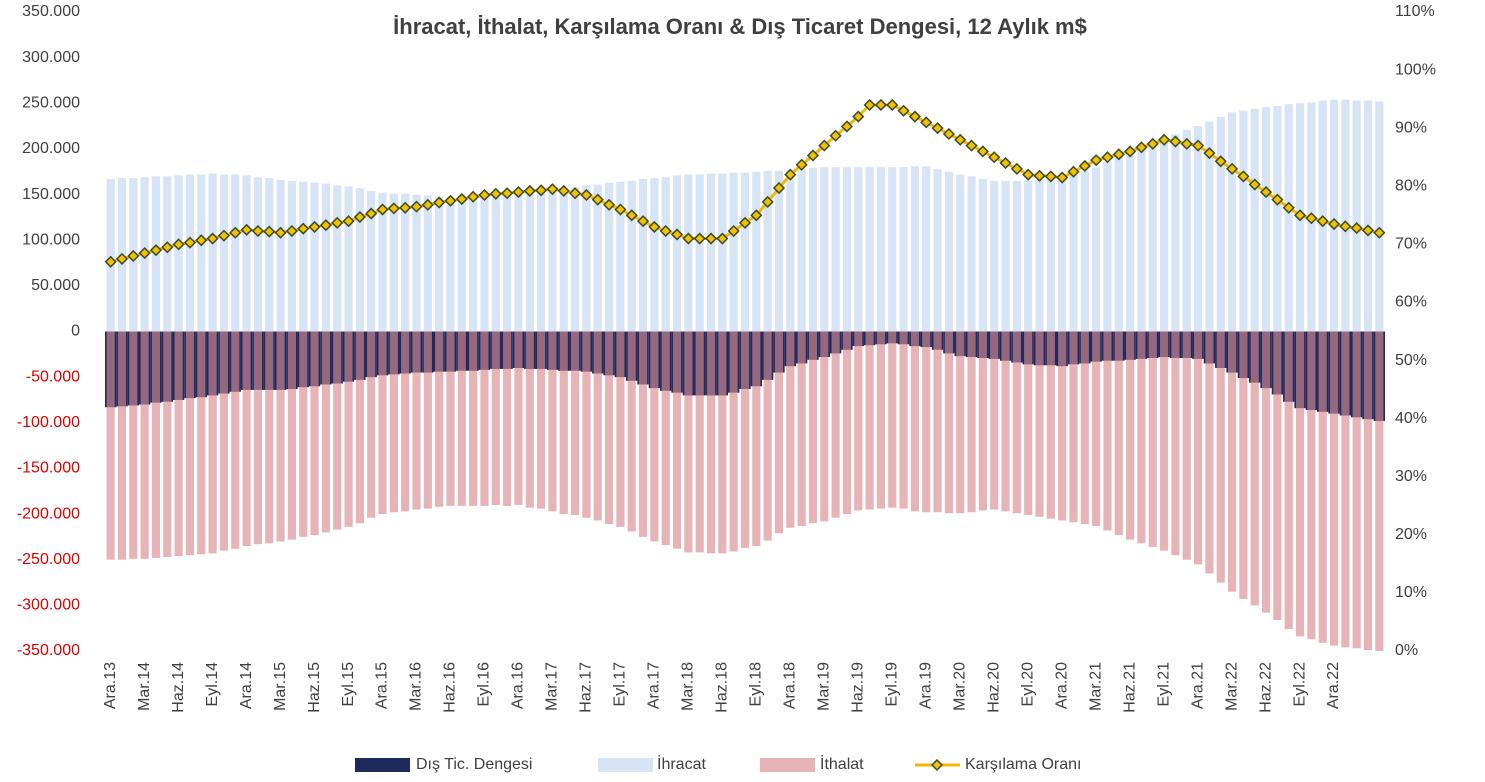 The image size is (1485, 782). I want to click on x-tick-label: Mar.16, so click(416, 686).